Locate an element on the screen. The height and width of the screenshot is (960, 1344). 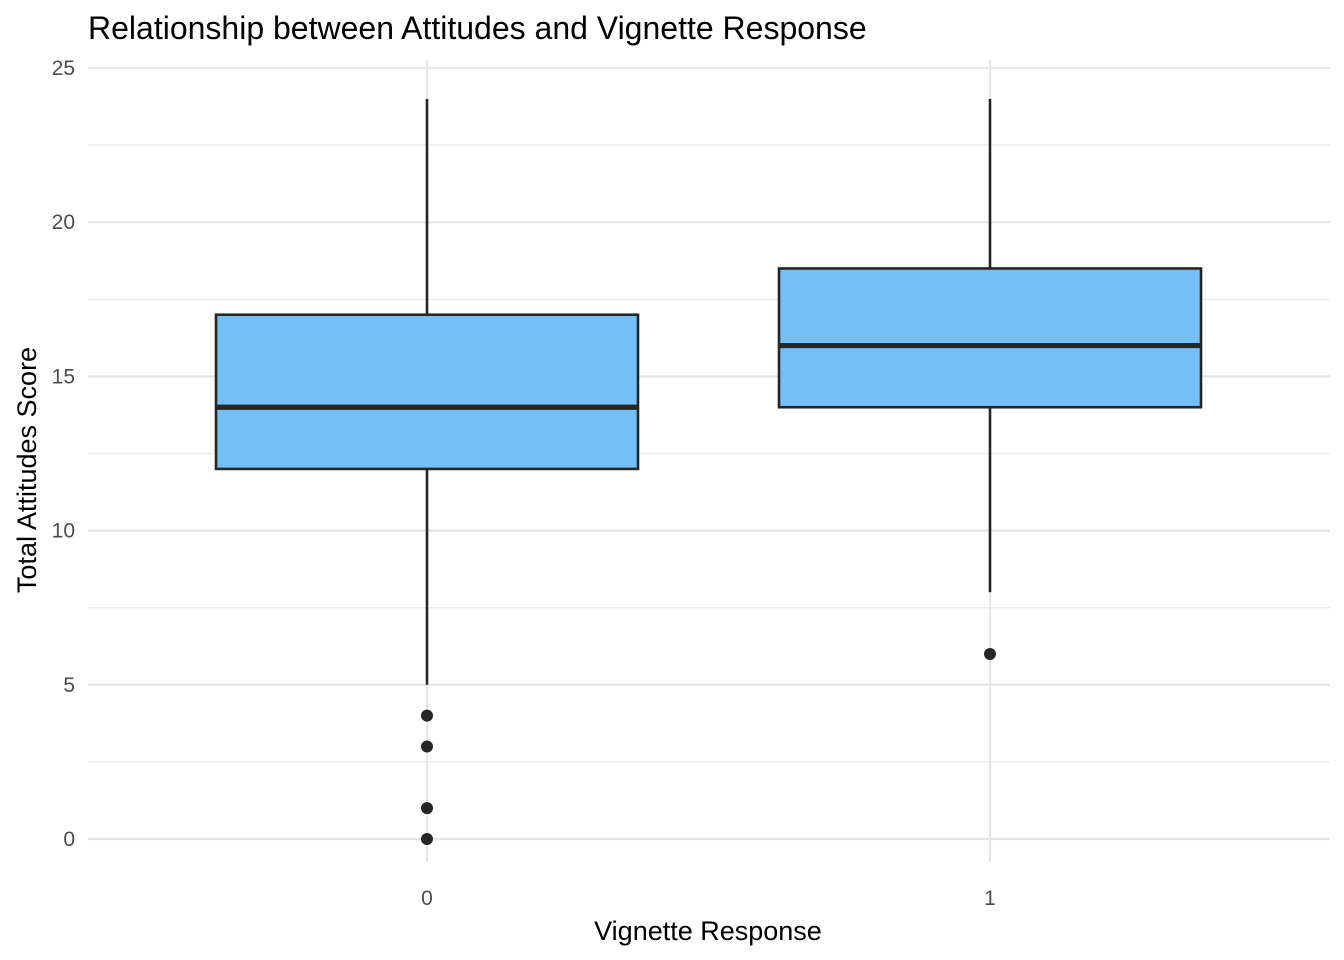
y-tick-labels: 0 5 10 15 20 25 is located at coordinates (63, 454).